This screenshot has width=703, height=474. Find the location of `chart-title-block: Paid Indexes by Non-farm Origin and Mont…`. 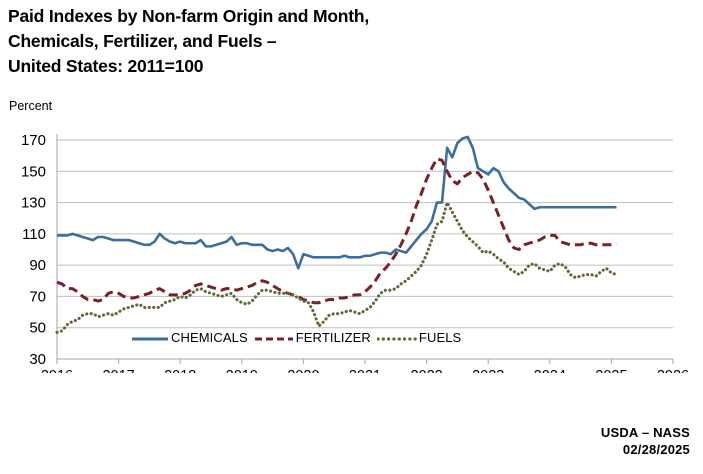

chart-title-block: Paid Indexes by Non-farm Origin and Mont… is located at coordinates (308, 41).